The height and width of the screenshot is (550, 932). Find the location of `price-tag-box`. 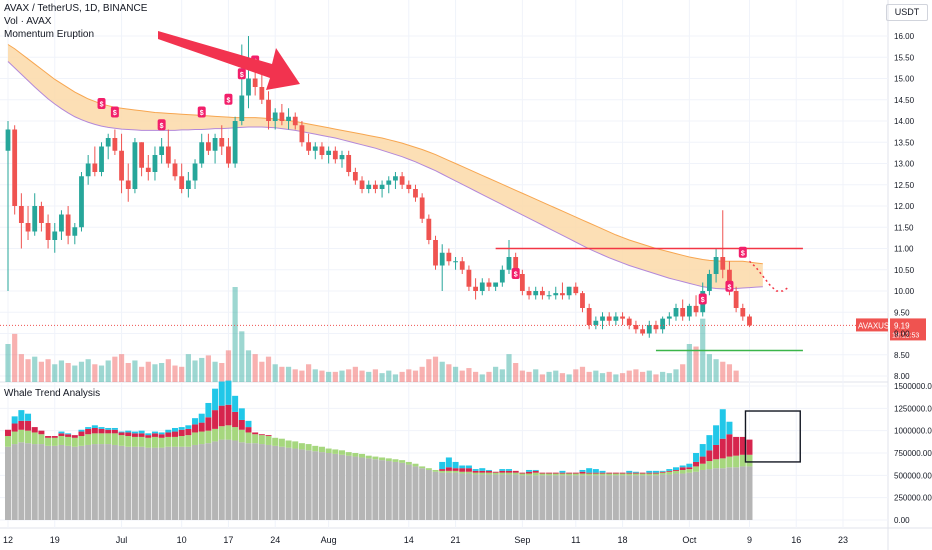

price-tag-box is located at coordinates (908, 329).